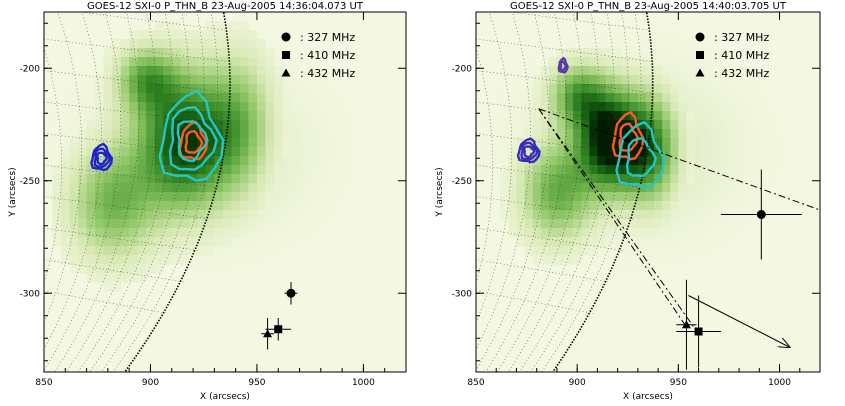 The image size is (845, 406). Describe the element at coordinates (598, 156) in the screenshot. I see `pixel-emission` at that location.